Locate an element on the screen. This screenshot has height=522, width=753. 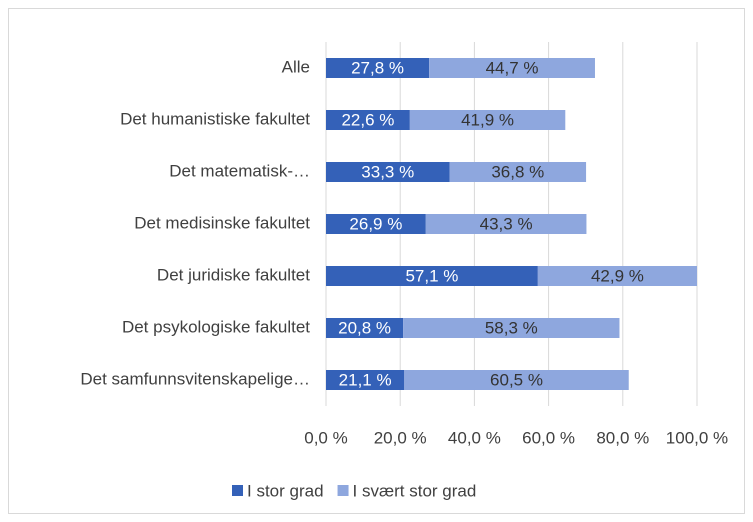
x-tick-label: 20,0 % is located at coordinates (400, 437).